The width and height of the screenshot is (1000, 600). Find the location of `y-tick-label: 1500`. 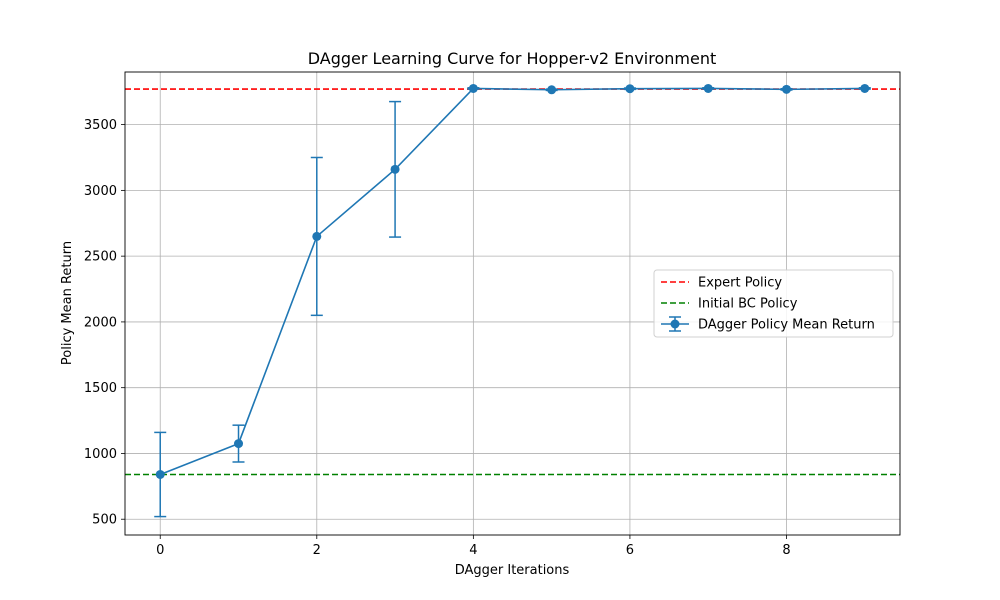

y-tick-label: 1500 is located at coordinates (100, 388).